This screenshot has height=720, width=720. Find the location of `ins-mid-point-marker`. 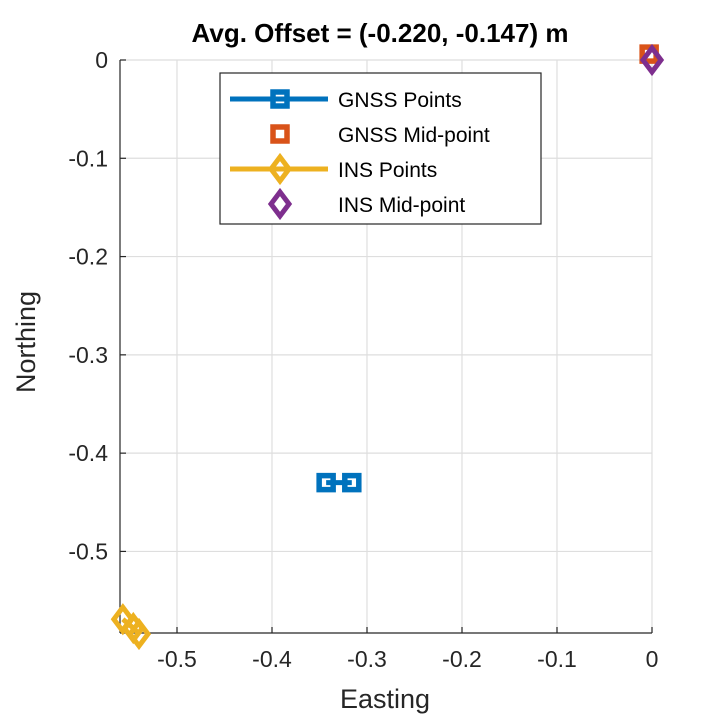

ins-mid-point-marker is located at coordinates (652, 60).